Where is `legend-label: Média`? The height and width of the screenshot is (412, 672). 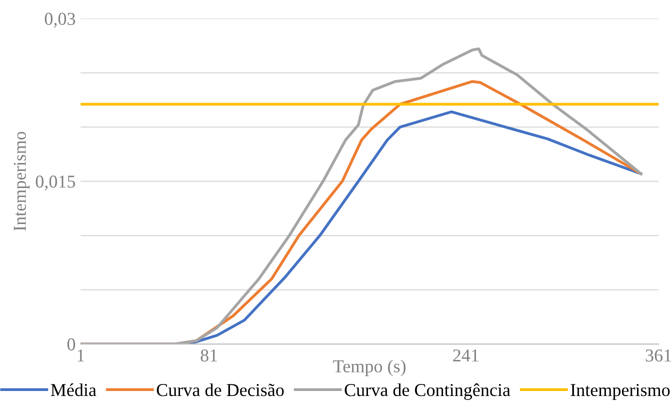
legend-label: Média is located at coordinates (73, 389).